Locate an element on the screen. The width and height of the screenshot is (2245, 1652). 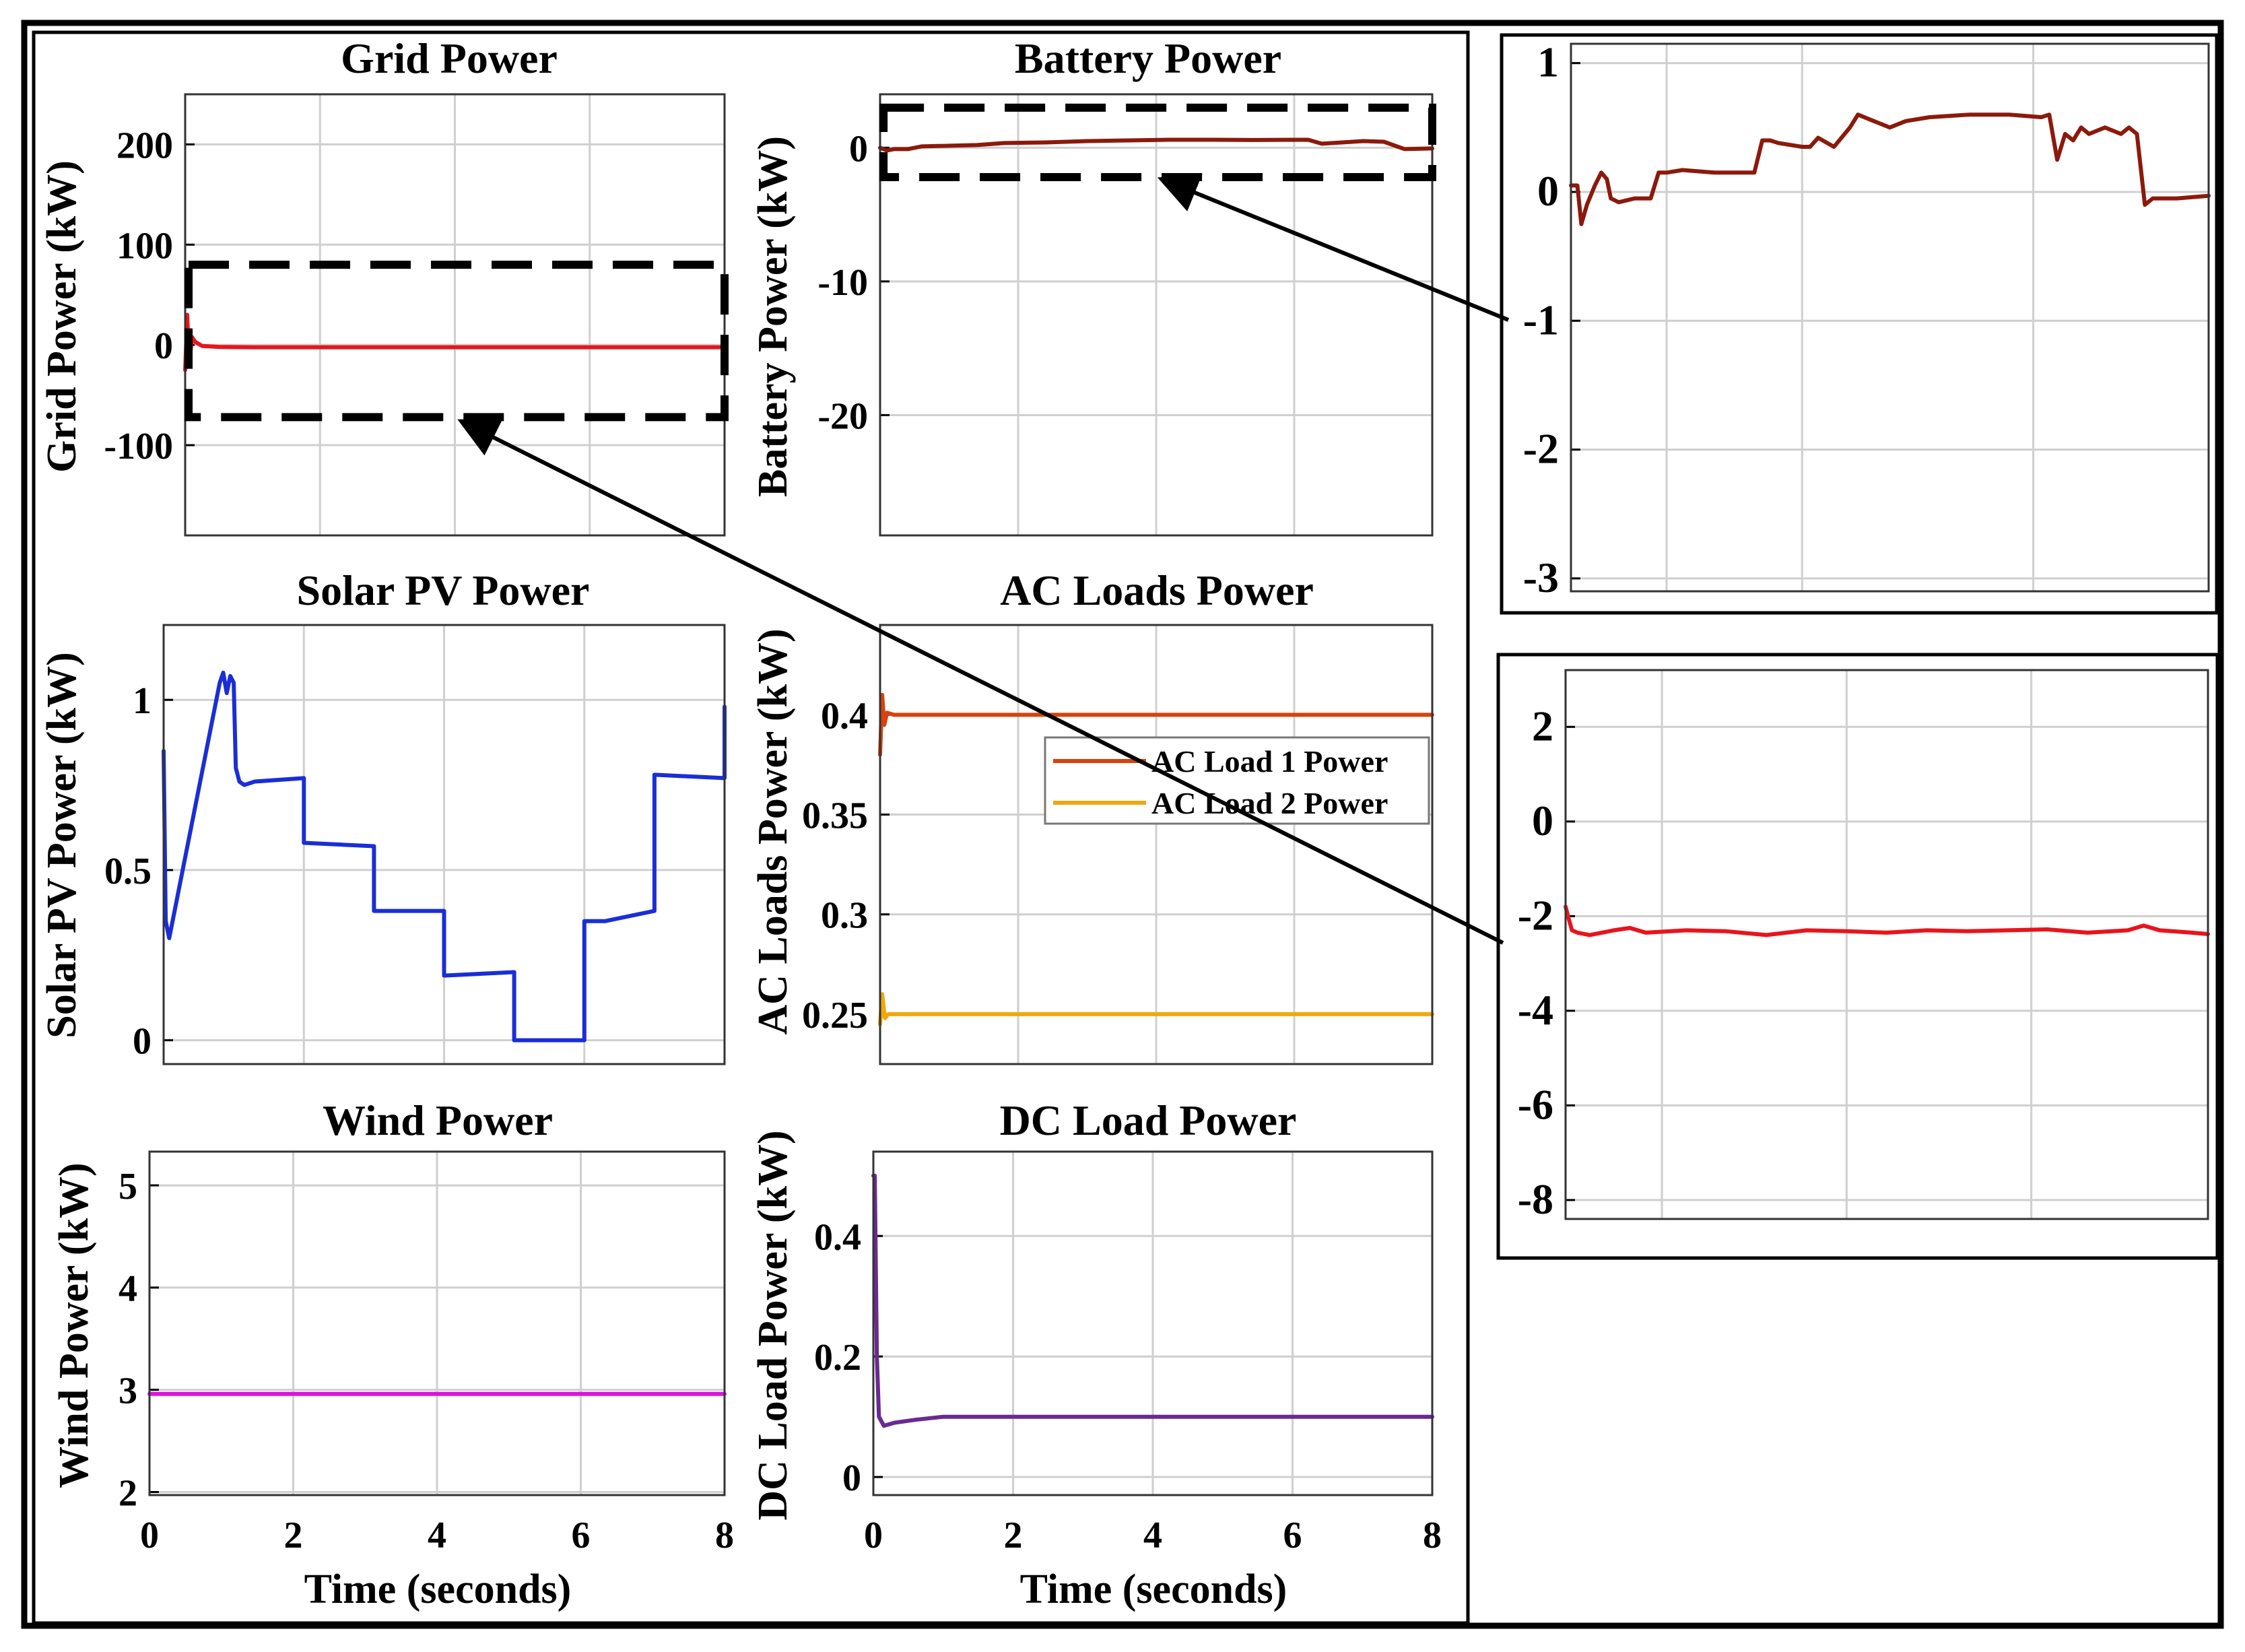
grid-zoom-box is located at coordinates (457, 341).